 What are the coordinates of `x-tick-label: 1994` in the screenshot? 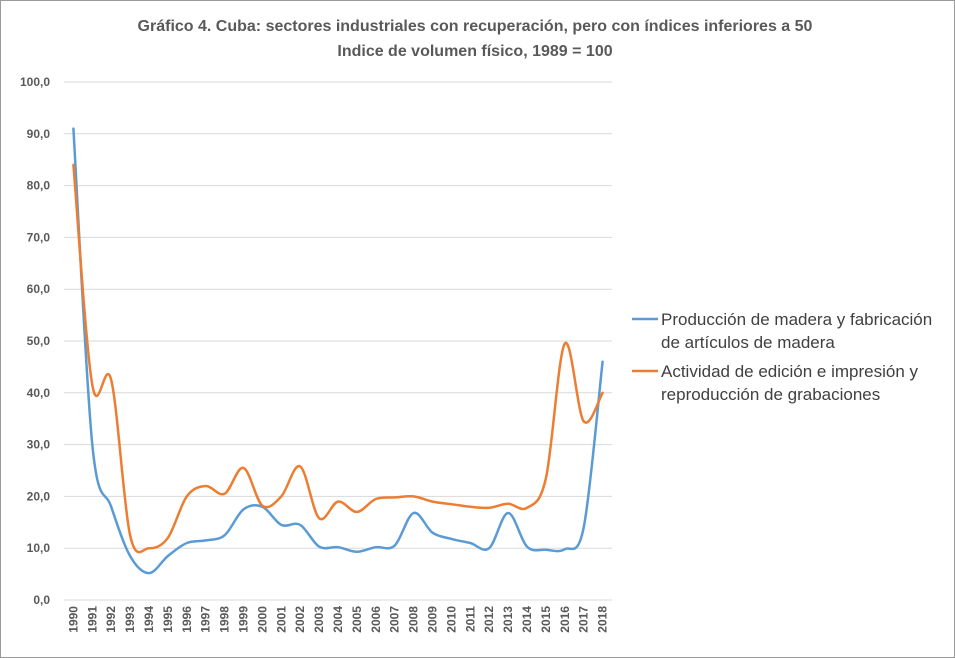 It's located at (149, 619).